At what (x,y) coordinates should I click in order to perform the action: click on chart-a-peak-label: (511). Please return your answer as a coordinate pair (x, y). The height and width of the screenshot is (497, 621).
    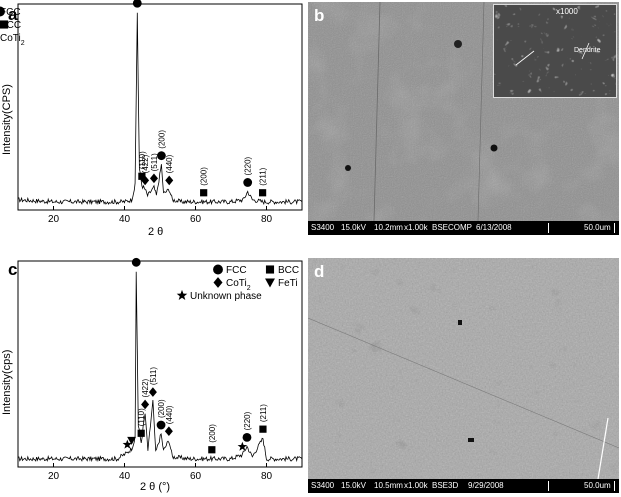
    Looking at the image, I should click on (154, 162).